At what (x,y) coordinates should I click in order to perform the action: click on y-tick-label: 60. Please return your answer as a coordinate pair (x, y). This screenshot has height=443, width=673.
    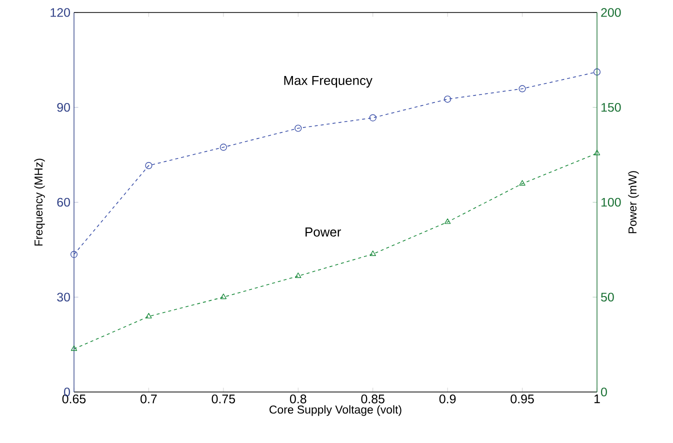
    Looking at the image, I should click on (63, 202).